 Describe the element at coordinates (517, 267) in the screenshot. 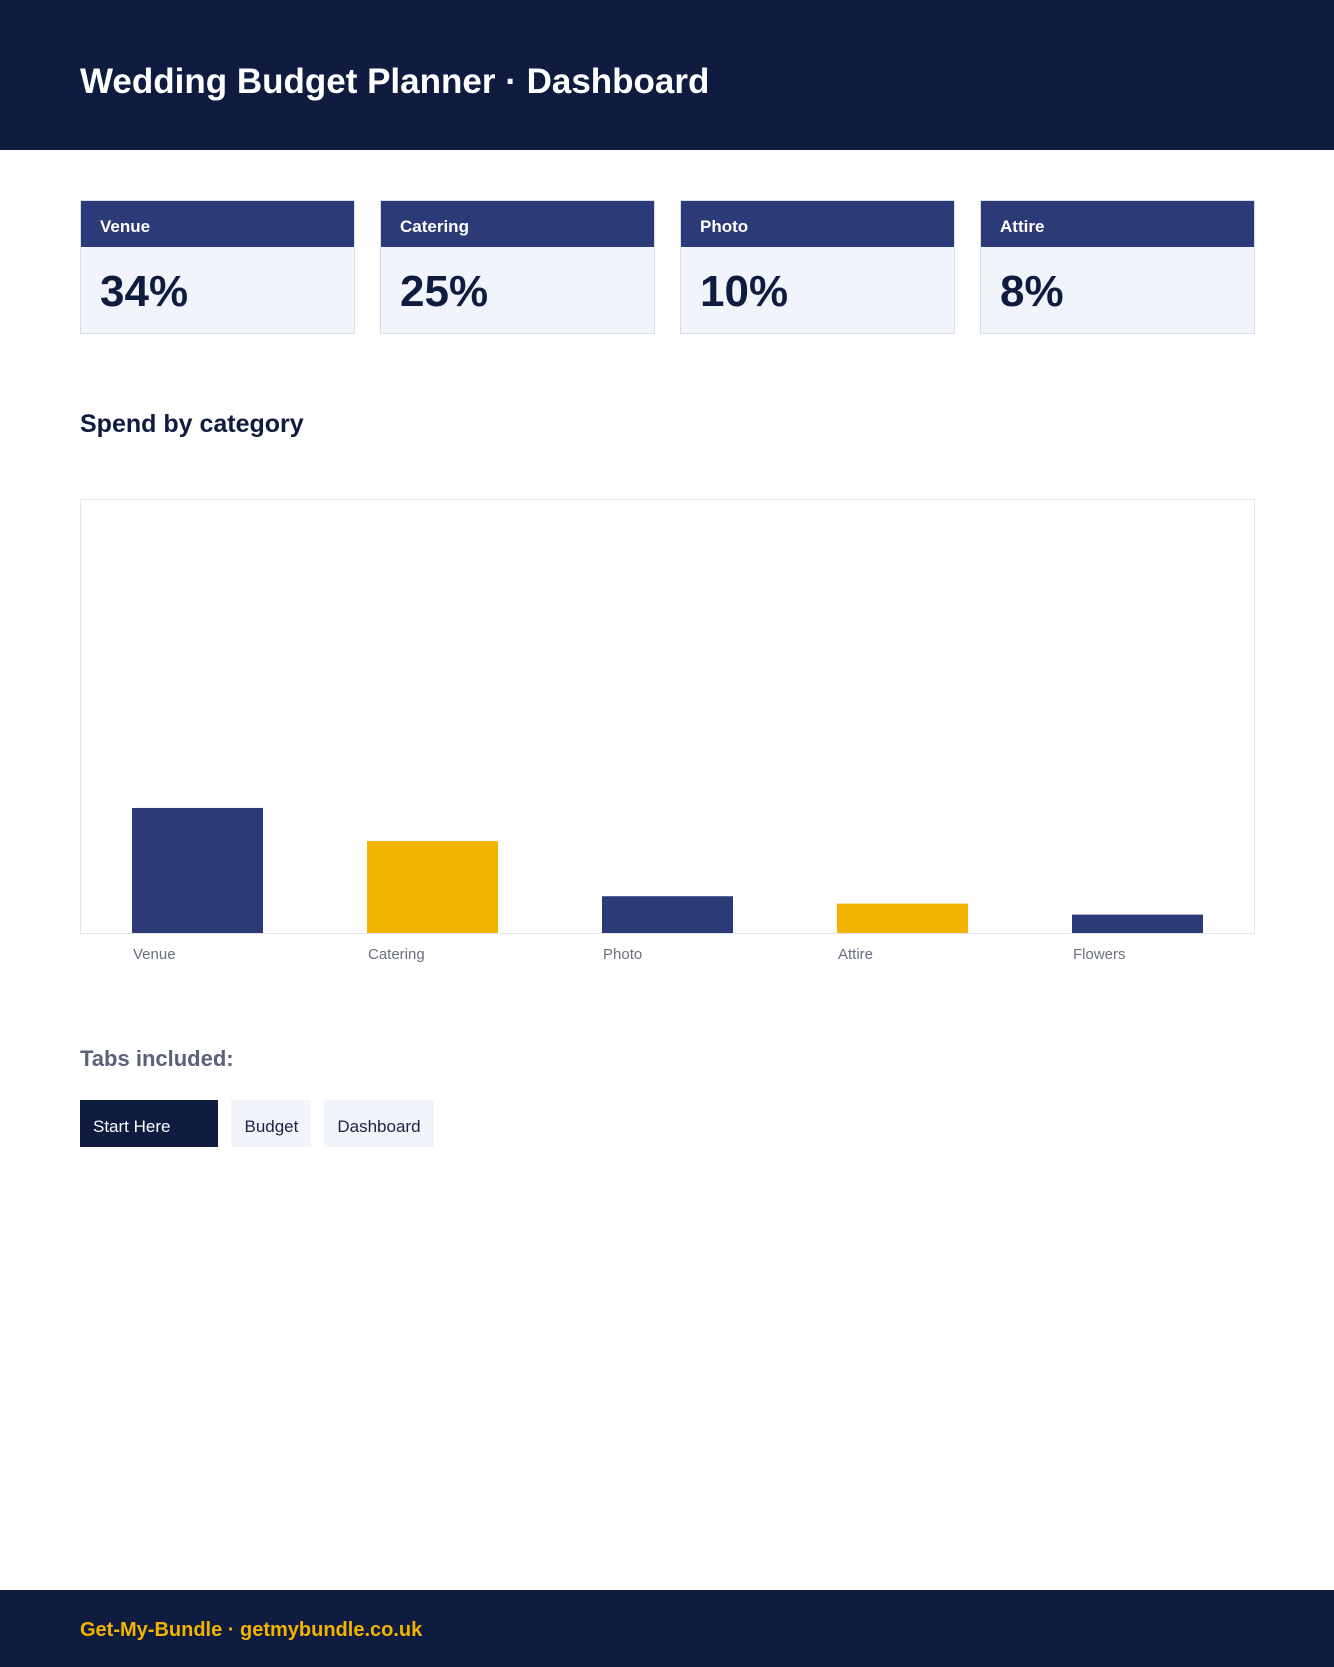

I see `kpi-card-catering: Catering 25%` at that location.